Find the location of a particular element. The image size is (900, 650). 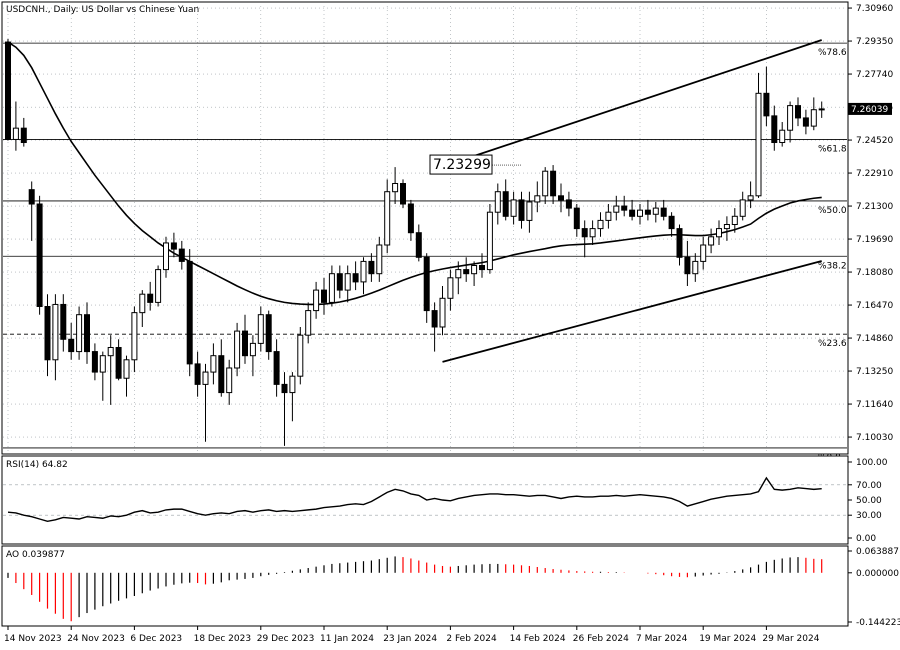

price-annotation: 7.23299 is located at coordinates (475, 164).